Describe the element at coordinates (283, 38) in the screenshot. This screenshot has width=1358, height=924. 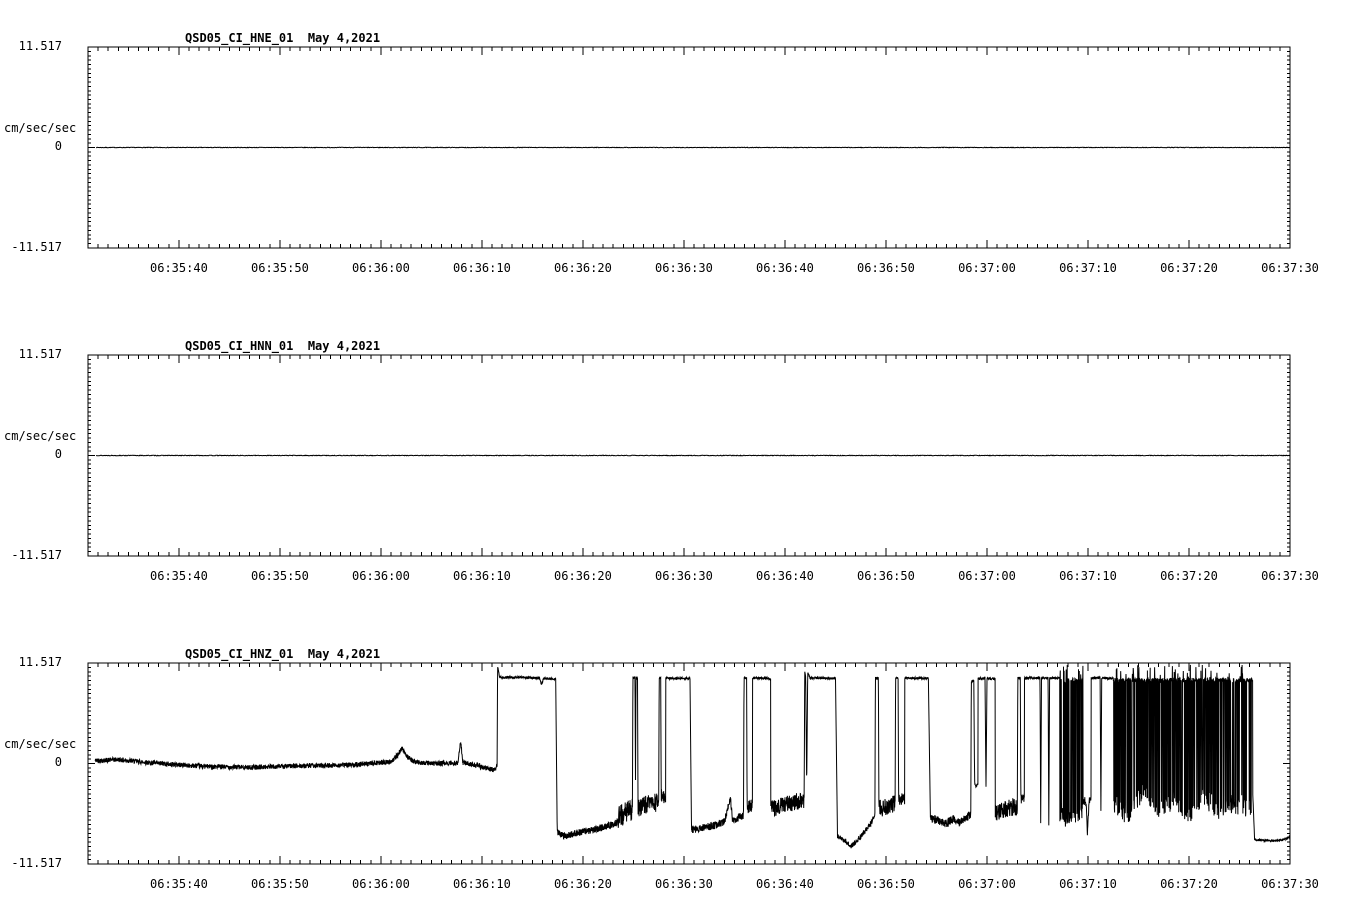
I see `chart-title: QSD05_CI_HNE_01 May 4,2021` at that location.